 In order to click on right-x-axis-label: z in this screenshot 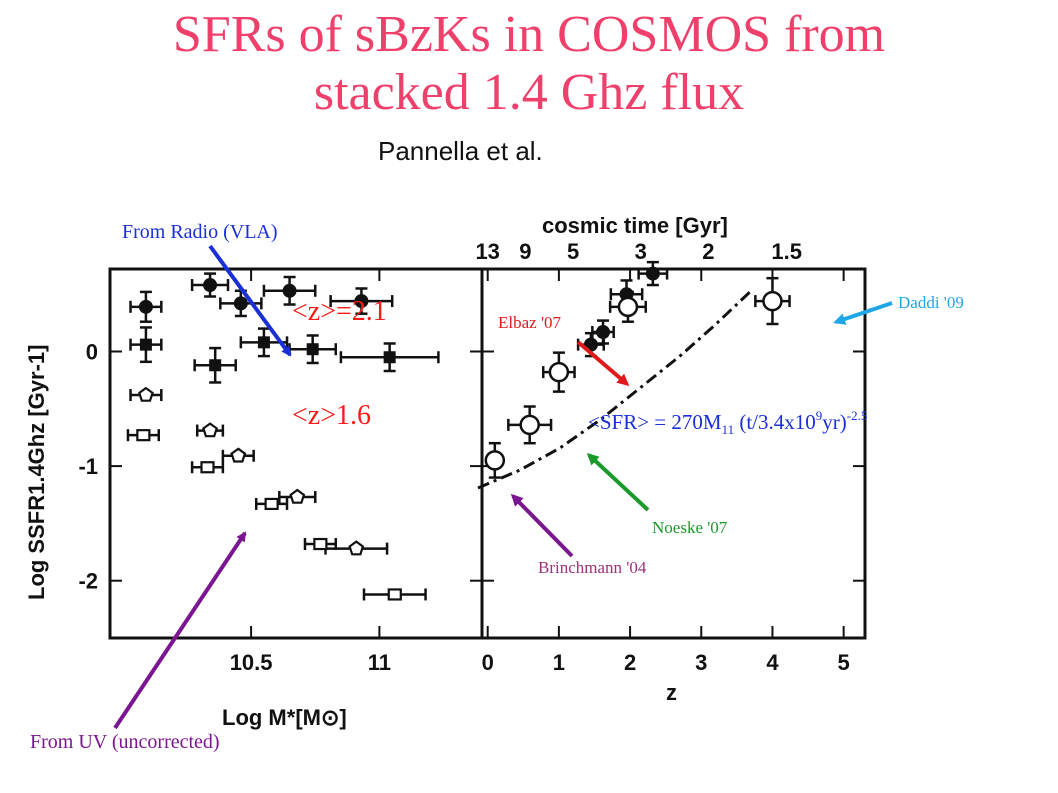, I will do `click(671, 692)`.